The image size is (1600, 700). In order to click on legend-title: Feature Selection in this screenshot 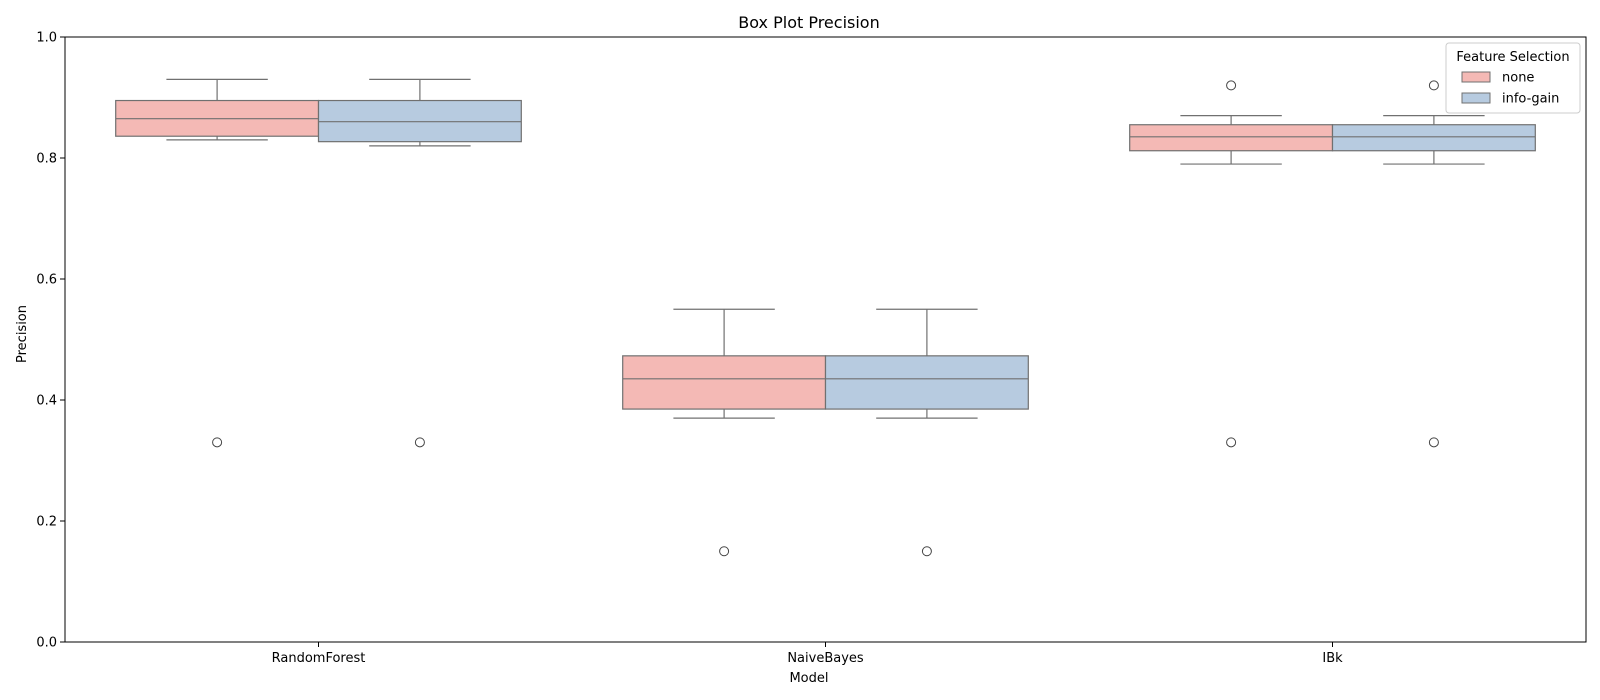, I will do `click(1512, 57)`.